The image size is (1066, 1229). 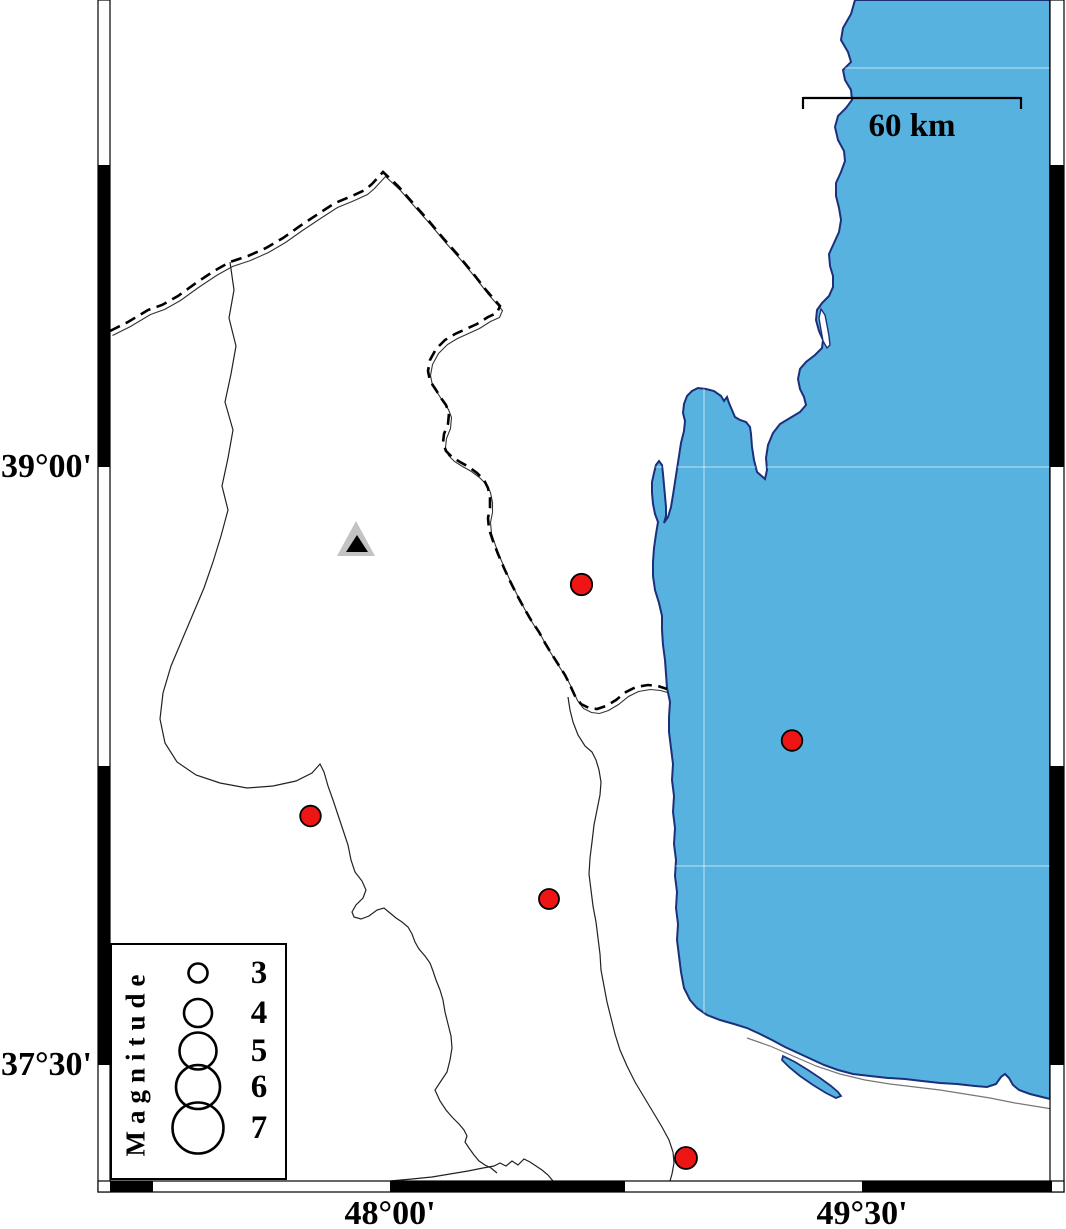 I want to click on river-line, so click(x=621, y=939).